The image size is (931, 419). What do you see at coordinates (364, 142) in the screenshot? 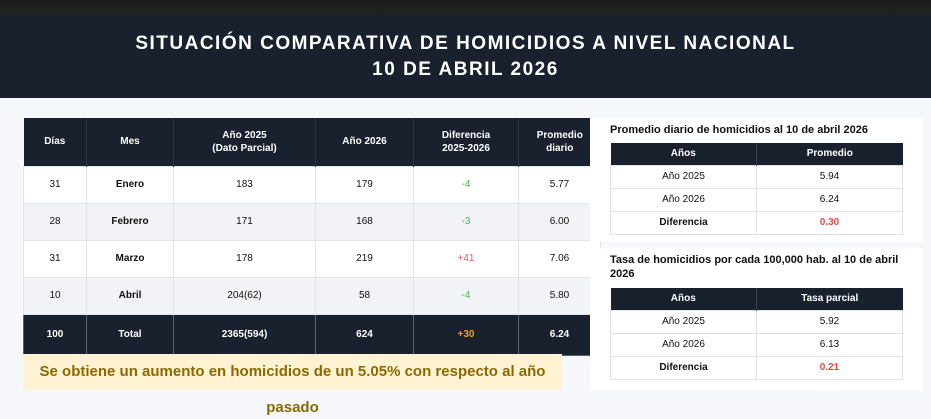
I see `col-header-2026: Año 2026` at bounding box center [364, 142].